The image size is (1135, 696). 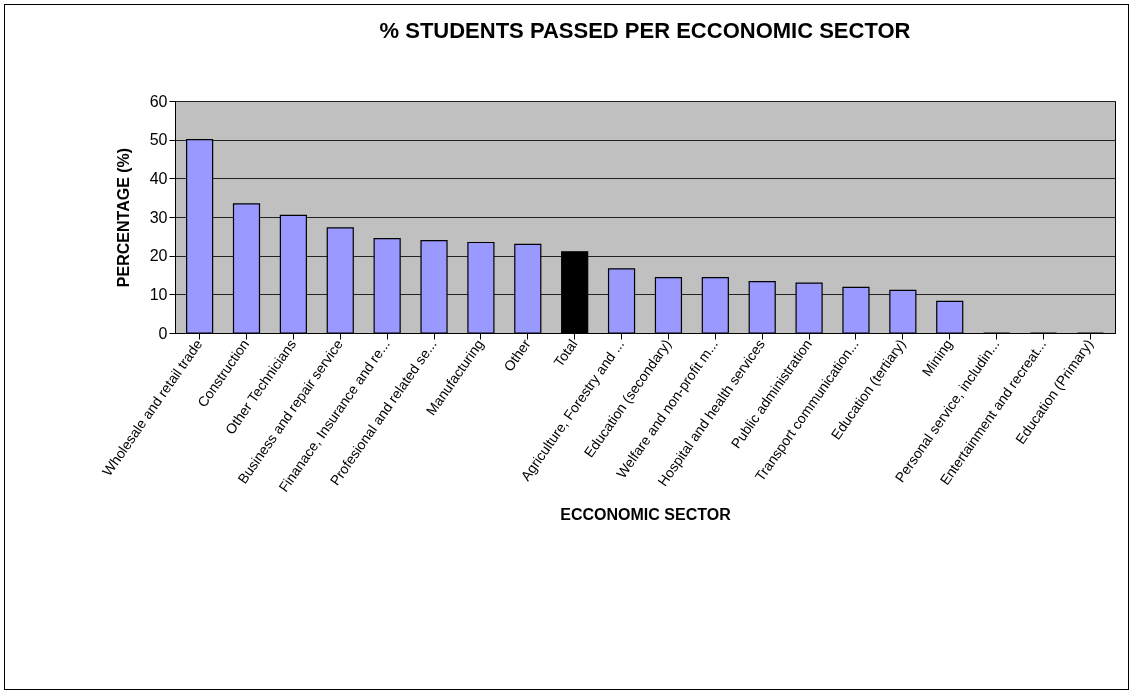 What do you see at coordinates (158, 217) in the screenshot?
I see `y-tick-label: 30` at bounding box center [158, 217].